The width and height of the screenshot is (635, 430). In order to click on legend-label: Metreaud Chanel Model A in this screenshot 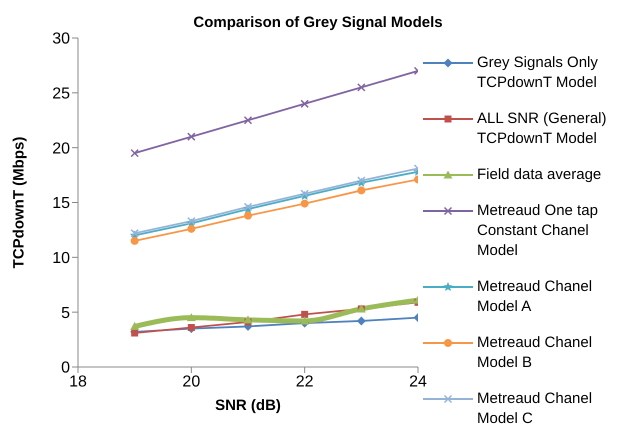, I will do `click(535, 297)`.